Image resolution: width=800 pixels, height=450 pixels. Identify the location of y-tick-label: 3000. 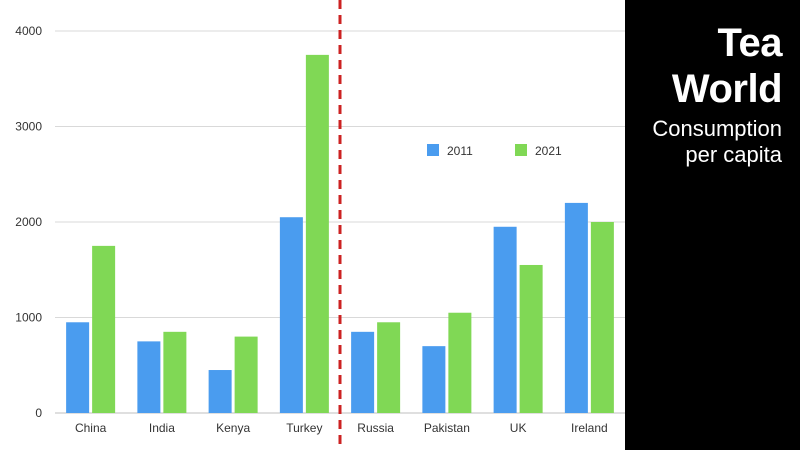
(28, 127).